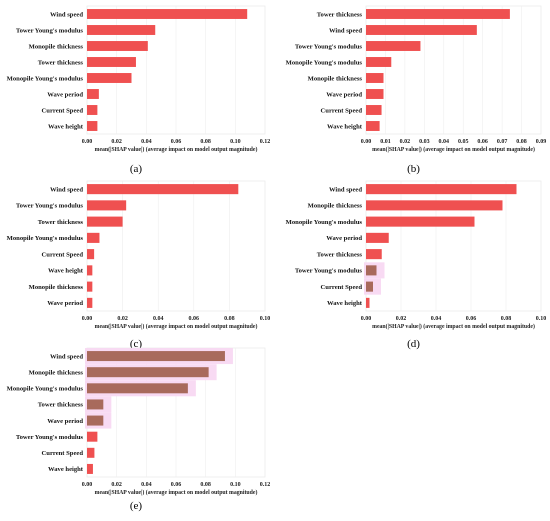  What do you see at coordinates (541, 142) in the screenshot?
I see `x-tick-label: 0.09` at bounding box center [541, 142].